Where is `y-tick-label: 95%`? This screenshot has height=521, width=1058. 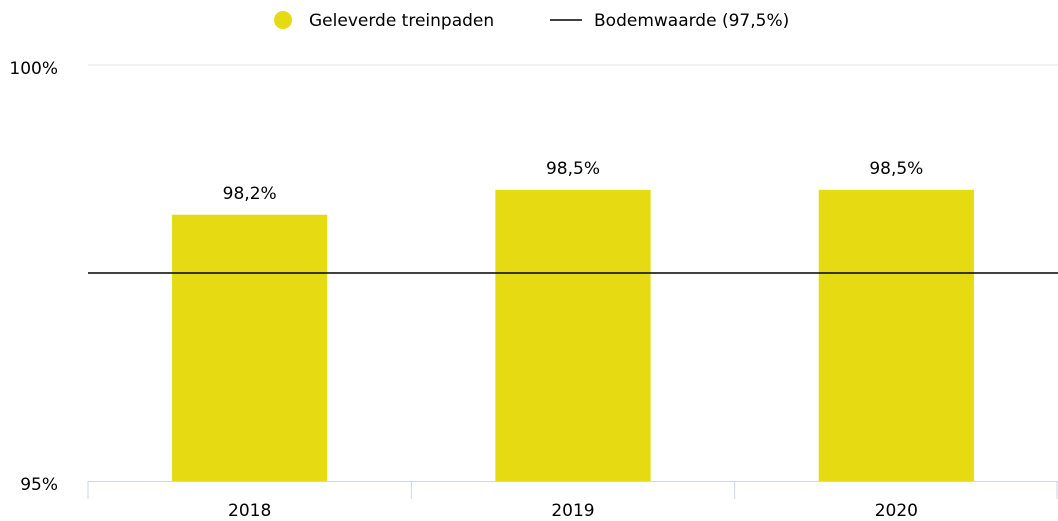 y-tick-label: 95% is located at coordinates (39, 485).